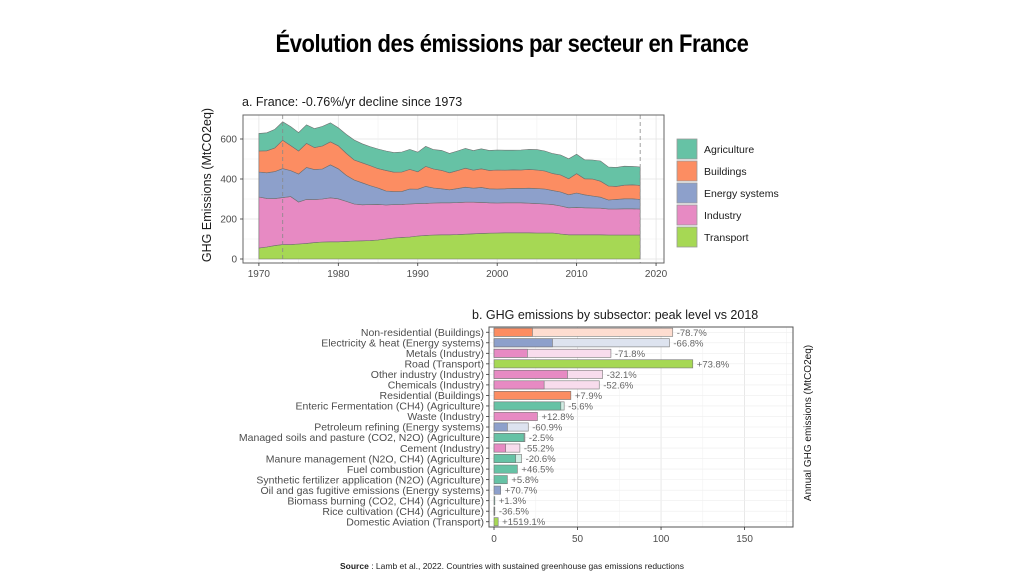  I want to click on category-label: Chemicals (Industry), so click(436, 386).